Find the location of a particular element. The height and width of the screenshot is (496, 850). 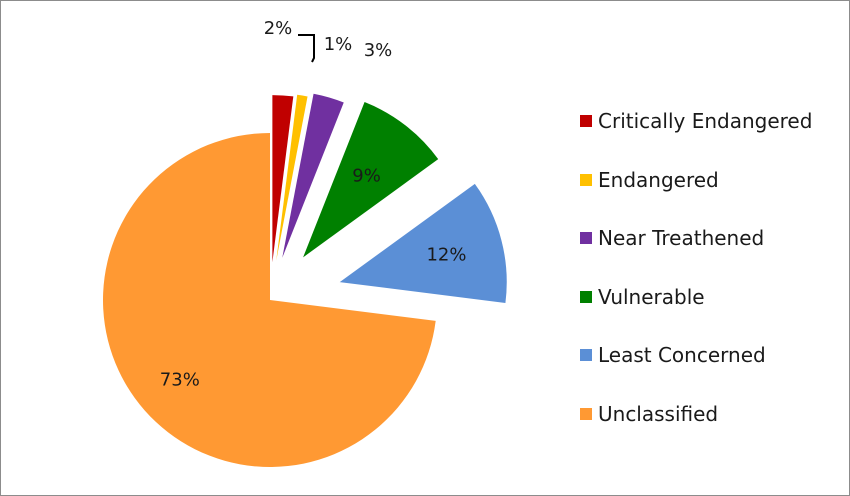

legend-swatch-least-concerned is located at coordinates (586, 355).